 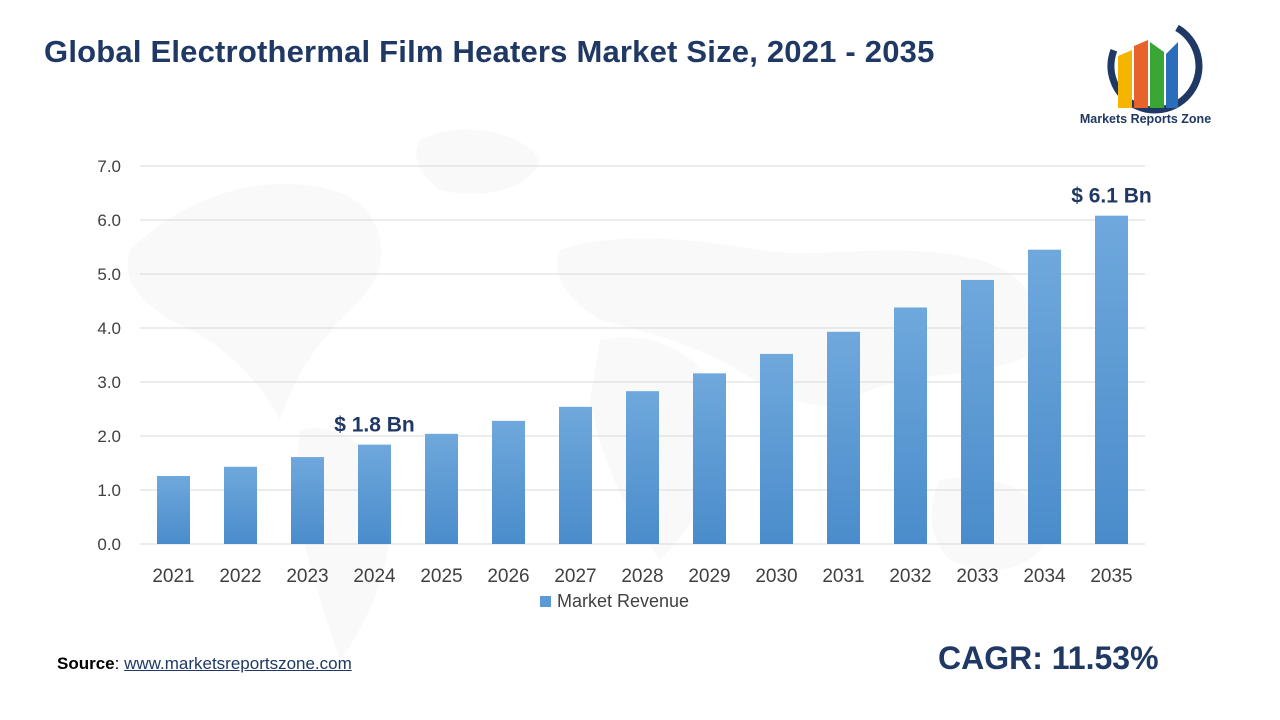 I want to click on x-tick-label: 2032, so click(x=910, y=576).